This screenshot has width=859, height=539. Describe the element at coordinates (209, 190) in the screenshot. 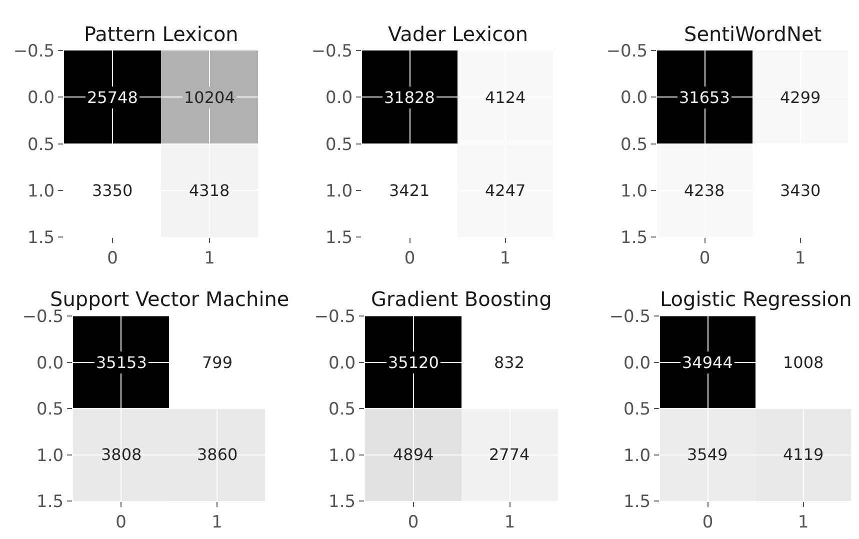

I see `data-label: 4318` at that location.